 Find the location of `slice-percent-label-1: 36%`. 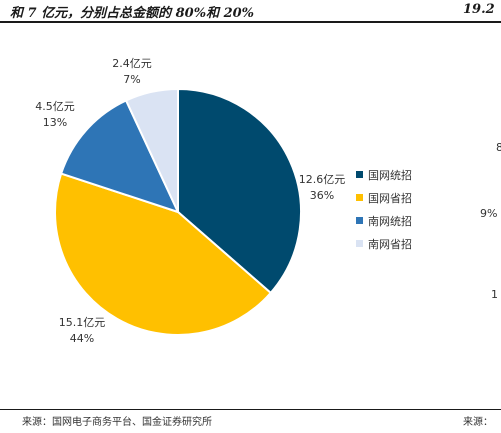

slice-percent-label-1: 36% is located at coordinates (322, 195).